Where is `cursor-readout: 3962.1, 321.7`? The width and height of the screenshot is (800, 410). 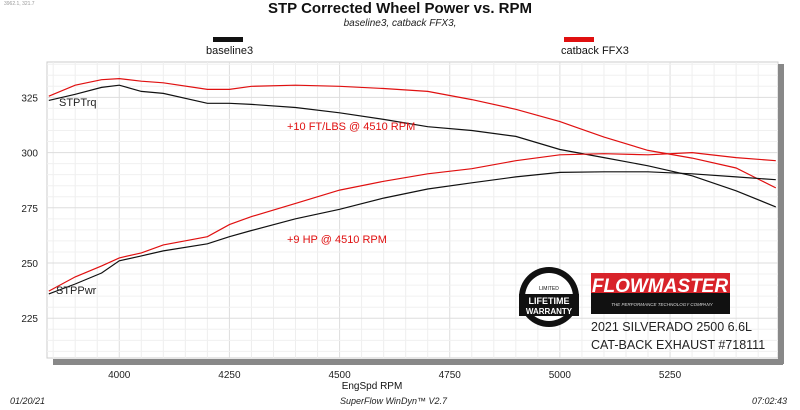
cursor-readout: 3962.1, 321.7 is located at coordinates (19, 4).